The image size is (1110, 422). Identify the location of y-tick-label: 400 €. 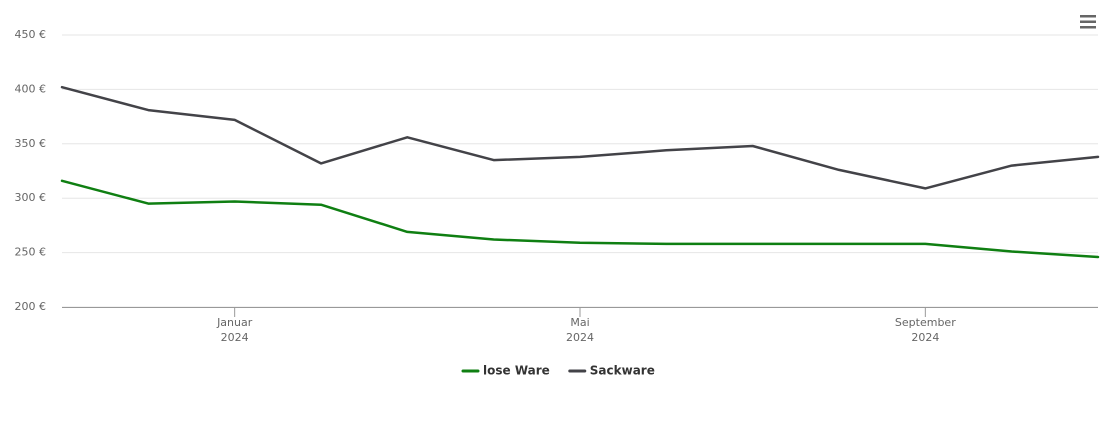
(31, 88).